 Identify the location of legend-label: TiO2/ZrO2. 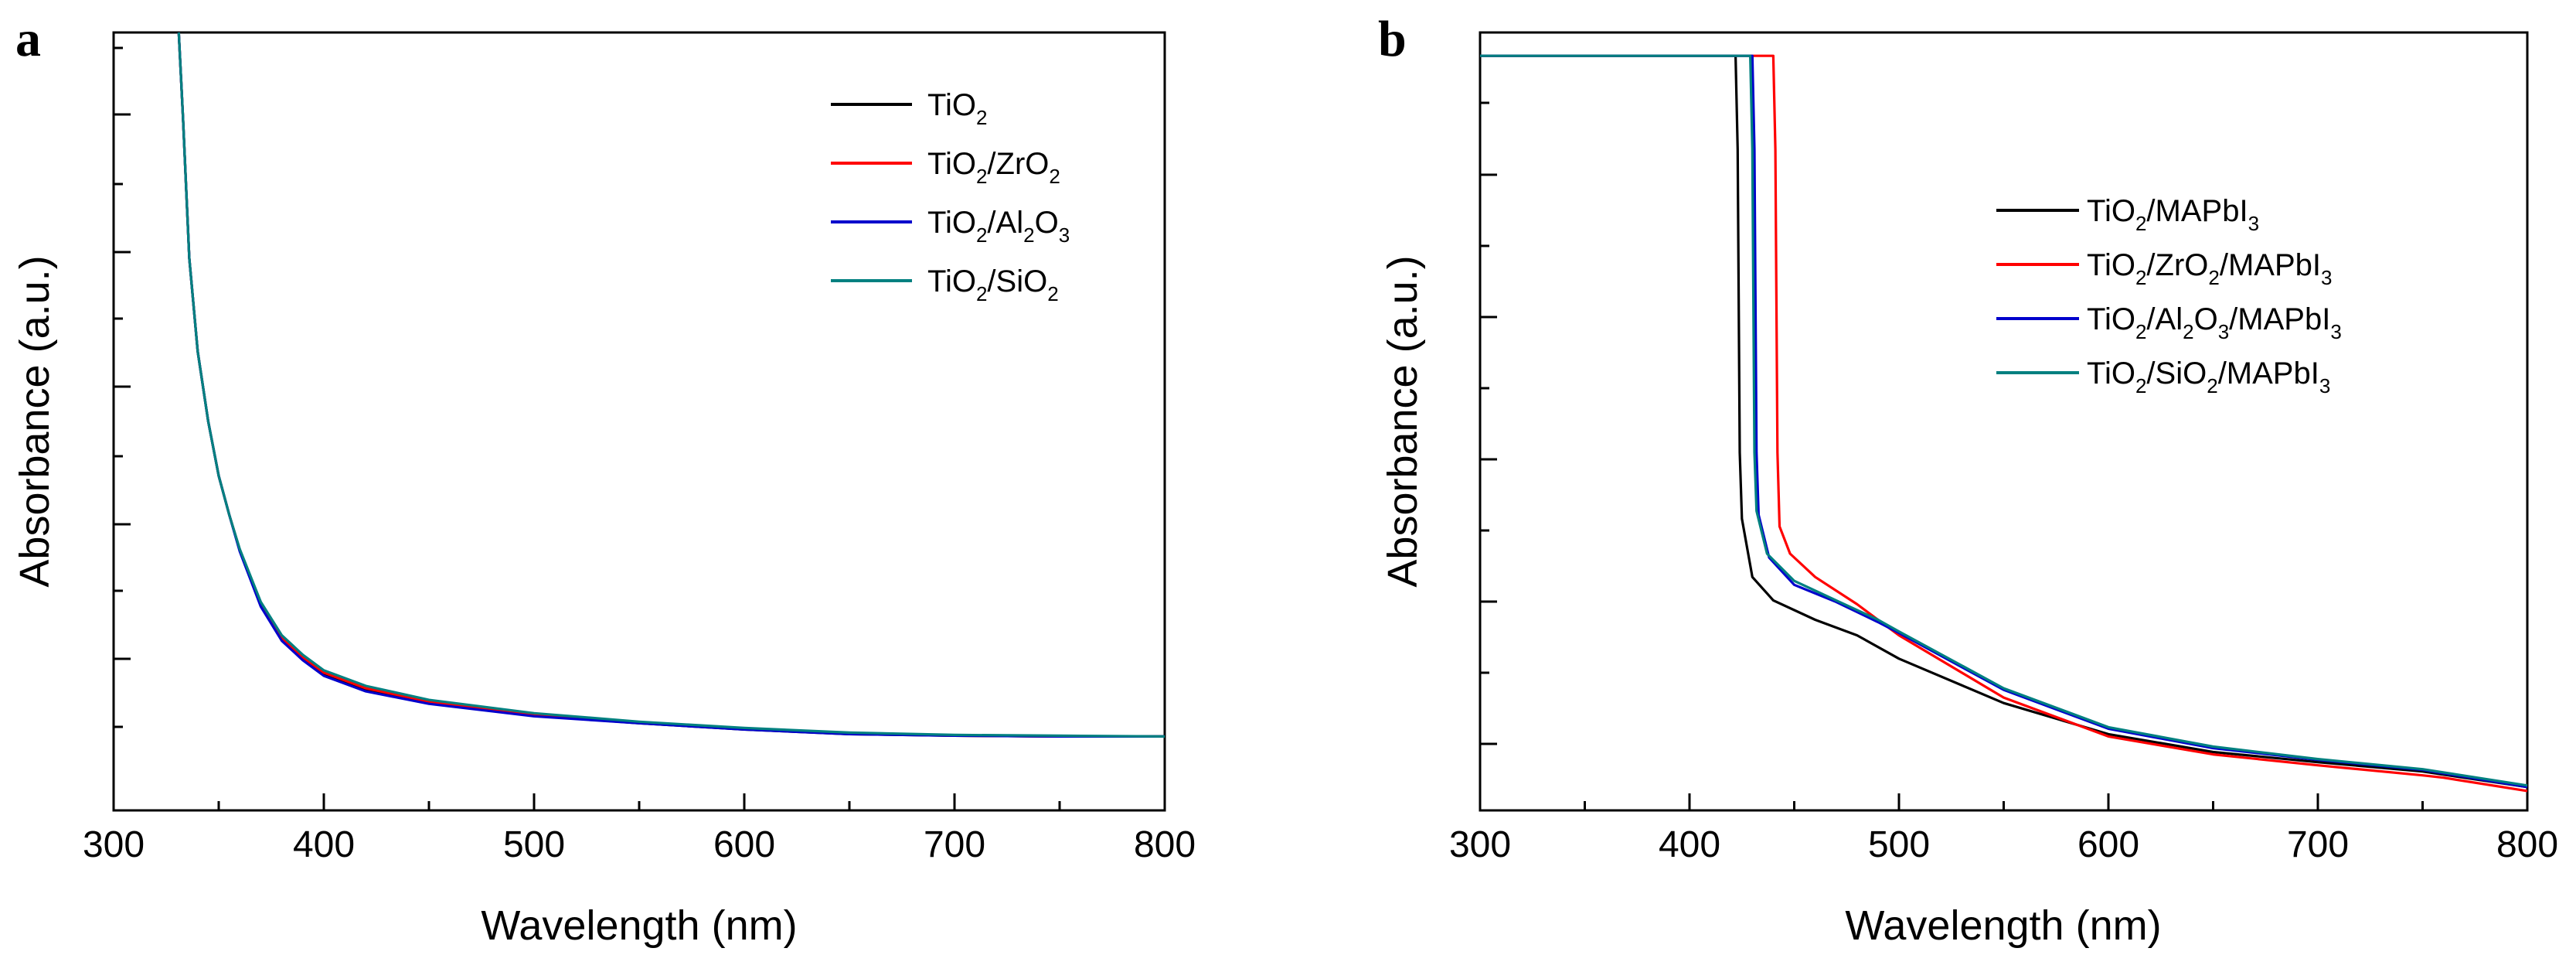
(993, 167).